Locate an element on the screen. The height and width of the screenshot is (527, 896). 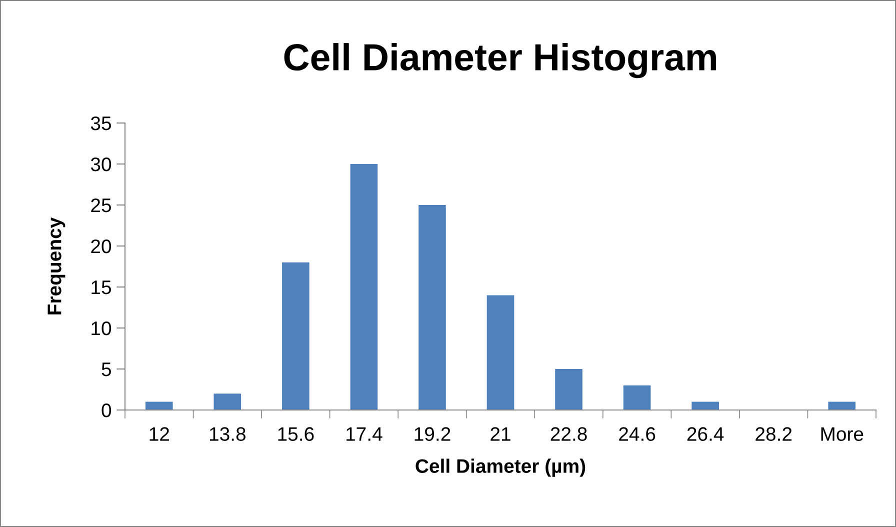
x-tick-label: 17.4 is located at coordinates (364, 434).